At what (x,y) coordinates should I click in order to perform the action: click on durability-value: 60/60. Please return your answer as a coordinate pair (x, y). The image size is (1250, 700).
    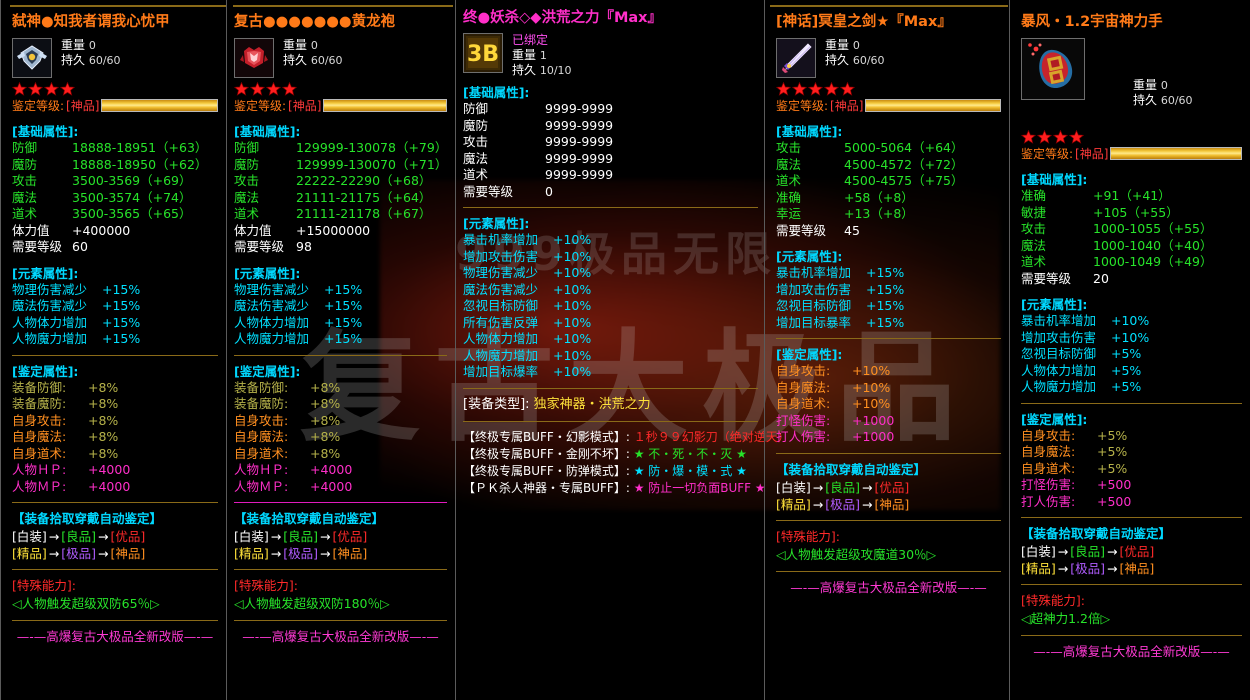
    Looking at the image, I should click on (868, 60).